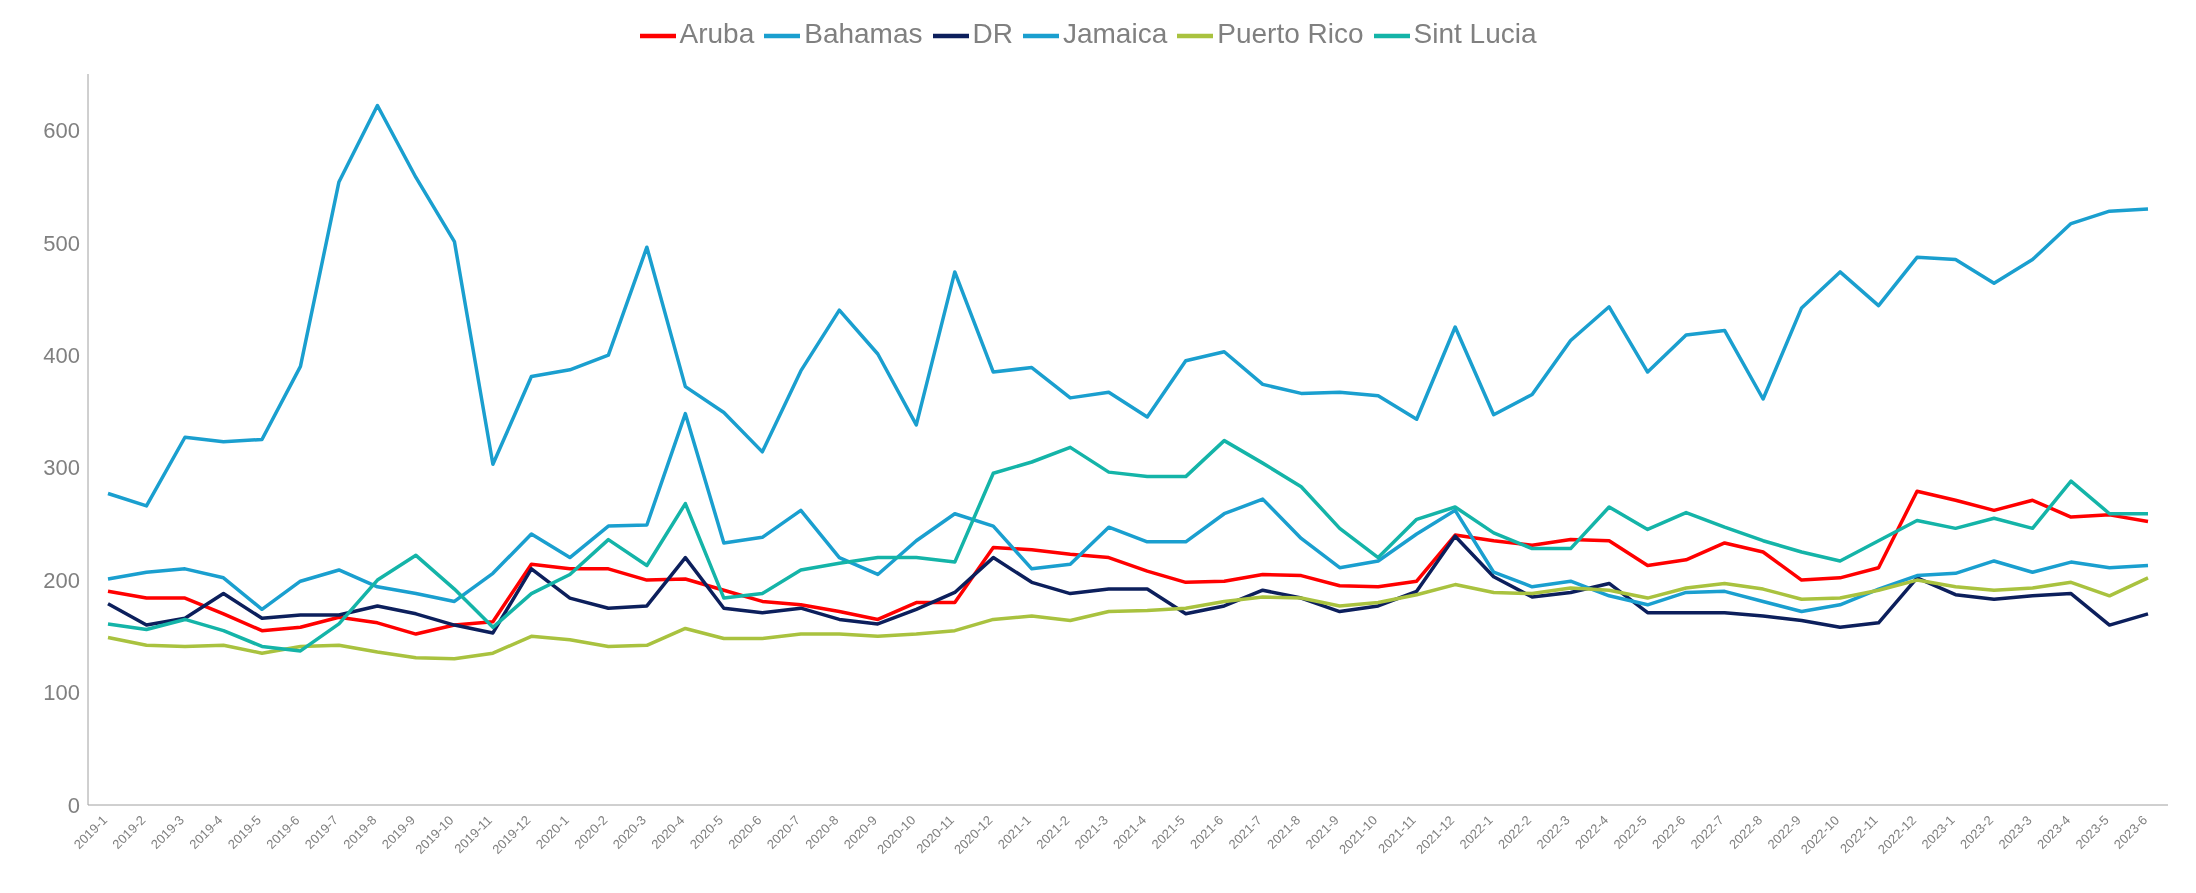 This screenshot has height=893, width=2196. What do you see at coordinates (73, 805) in the screenshot?
I see `y-tick-label: 0` at bounding box center [73, 805].